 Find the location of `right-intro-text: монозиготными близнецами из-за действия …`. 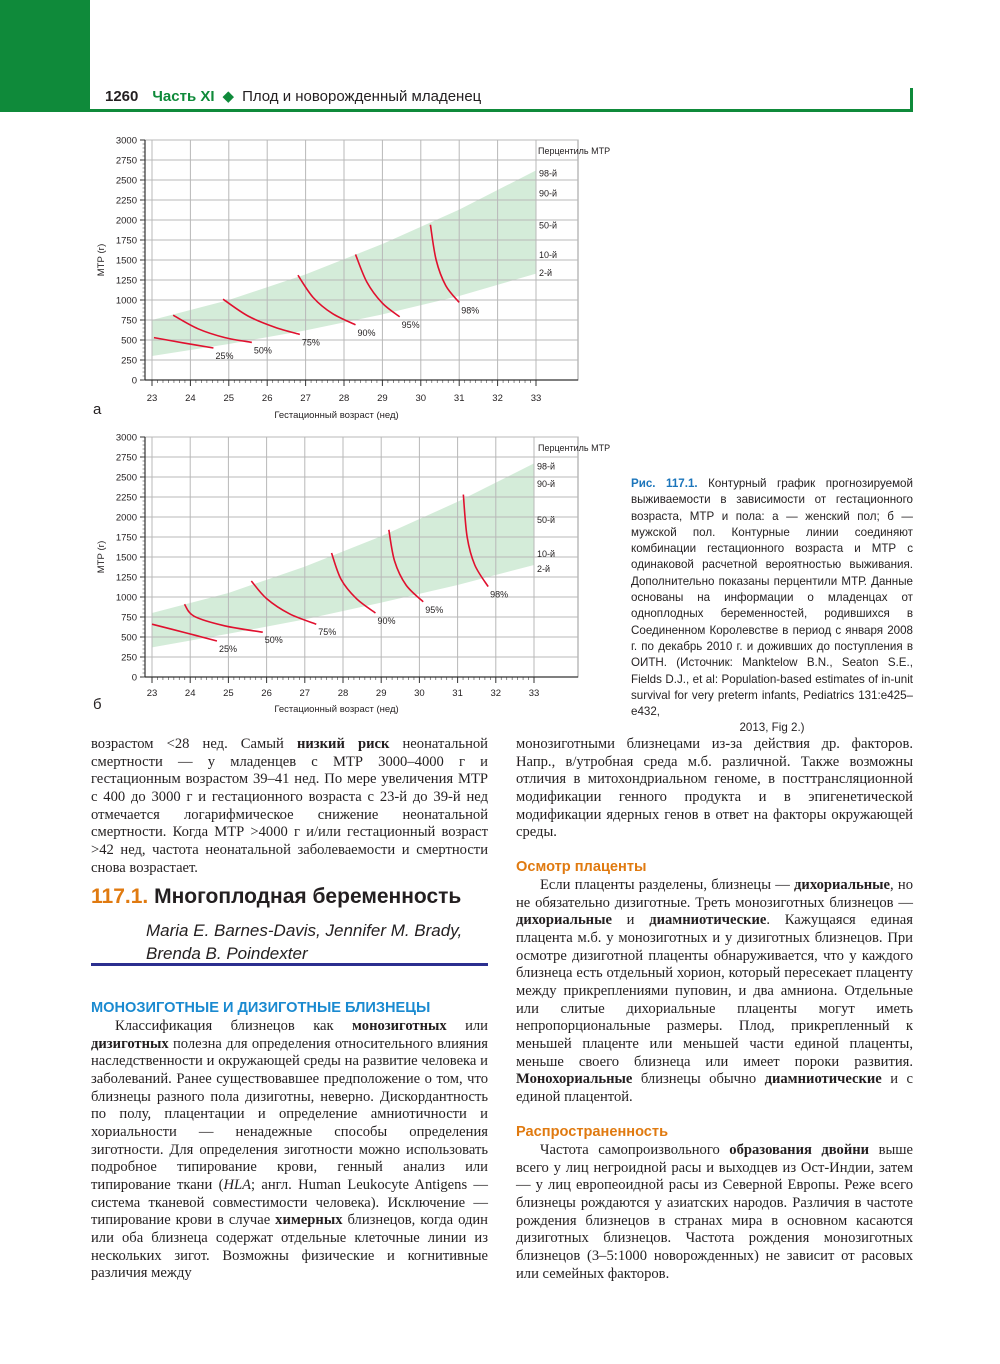

right-intro-text: монозиготными близнецами из-за действия … is located at coordinates (714, 789).